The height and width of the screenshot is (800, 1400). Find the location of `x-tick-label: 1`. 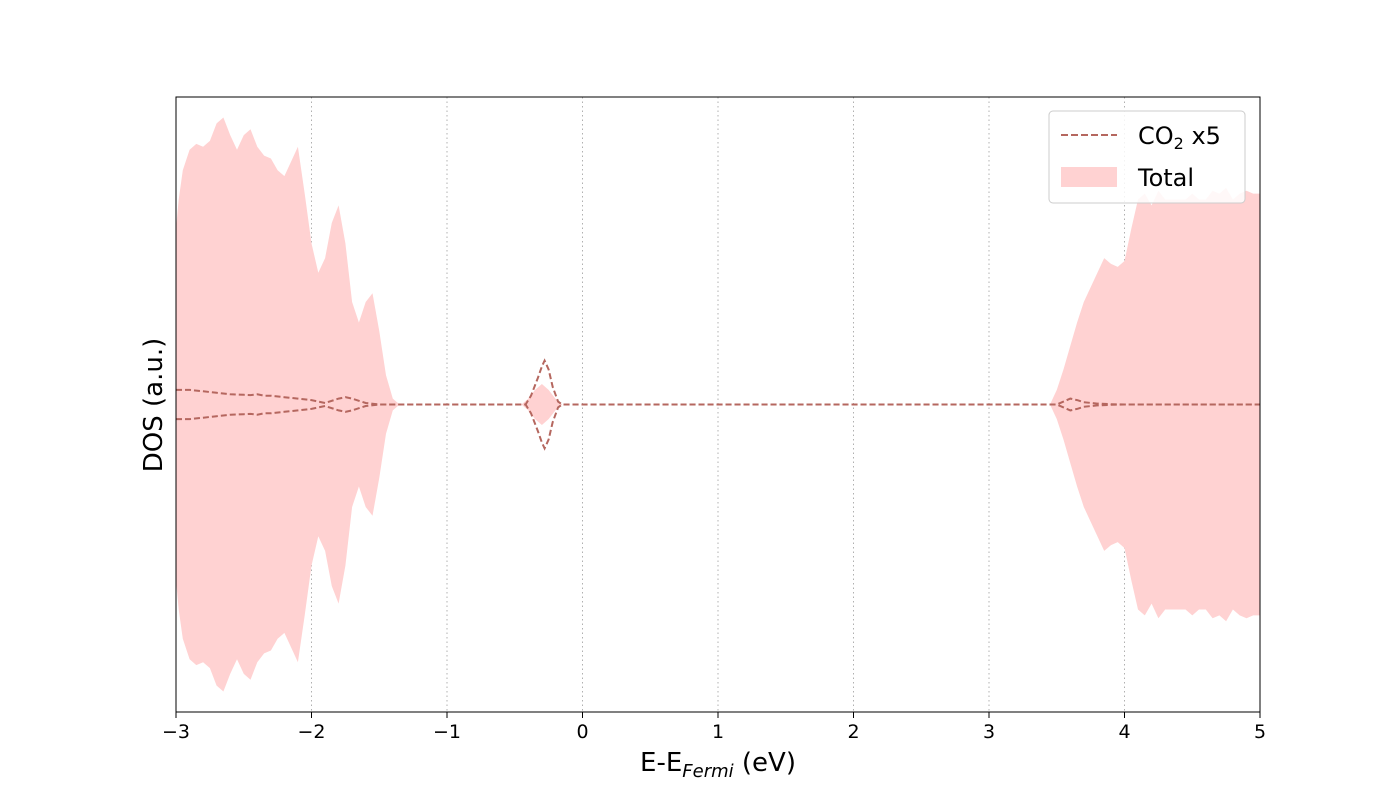

x-tick-label: 1 is located at coordinates (718, 732).